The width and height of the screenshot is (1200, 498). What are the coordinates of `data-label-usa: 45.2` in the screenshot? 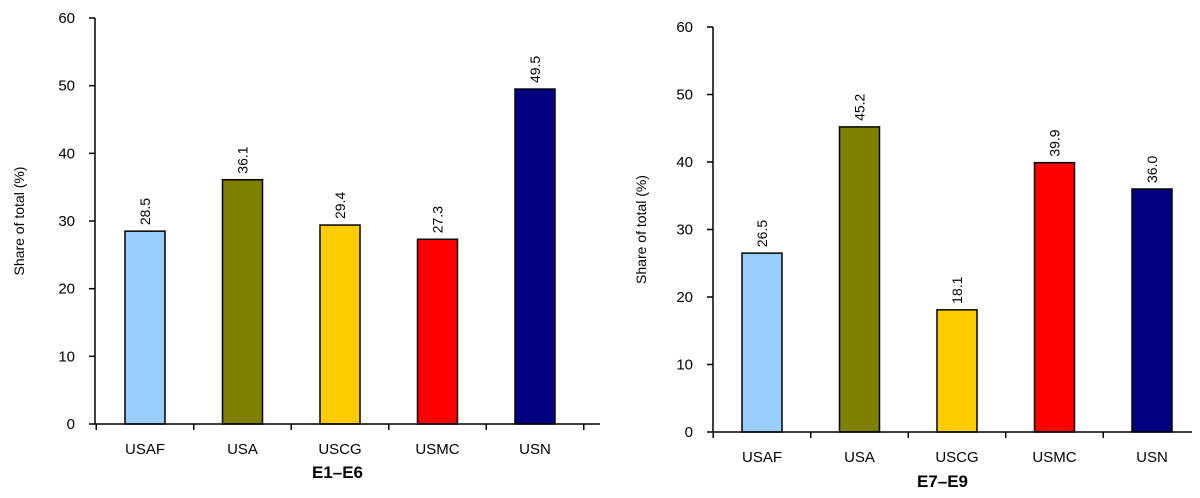 It's located at (860, 106).